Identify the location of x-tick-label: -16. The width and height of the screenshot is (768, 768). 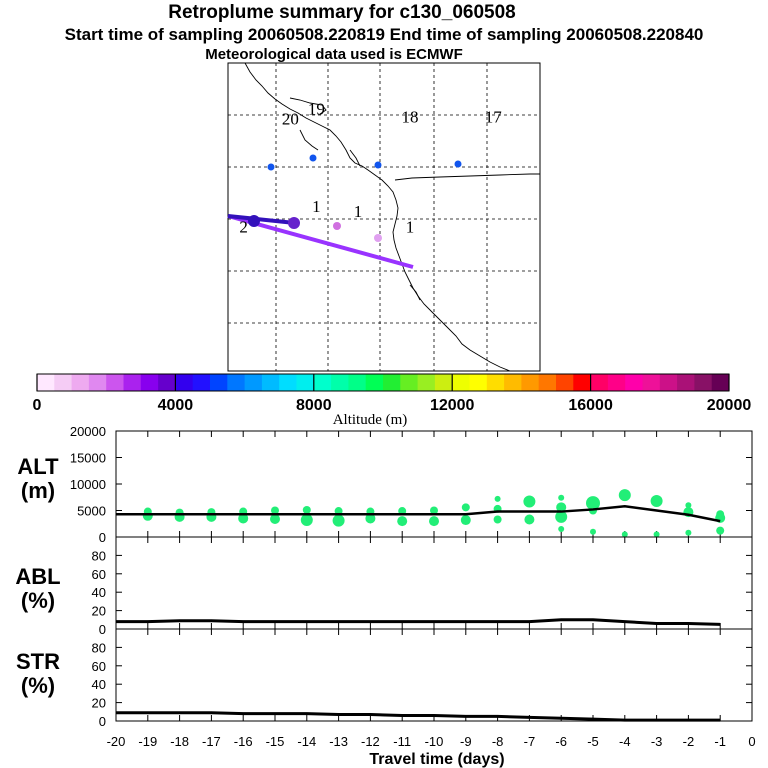
(243, 741).